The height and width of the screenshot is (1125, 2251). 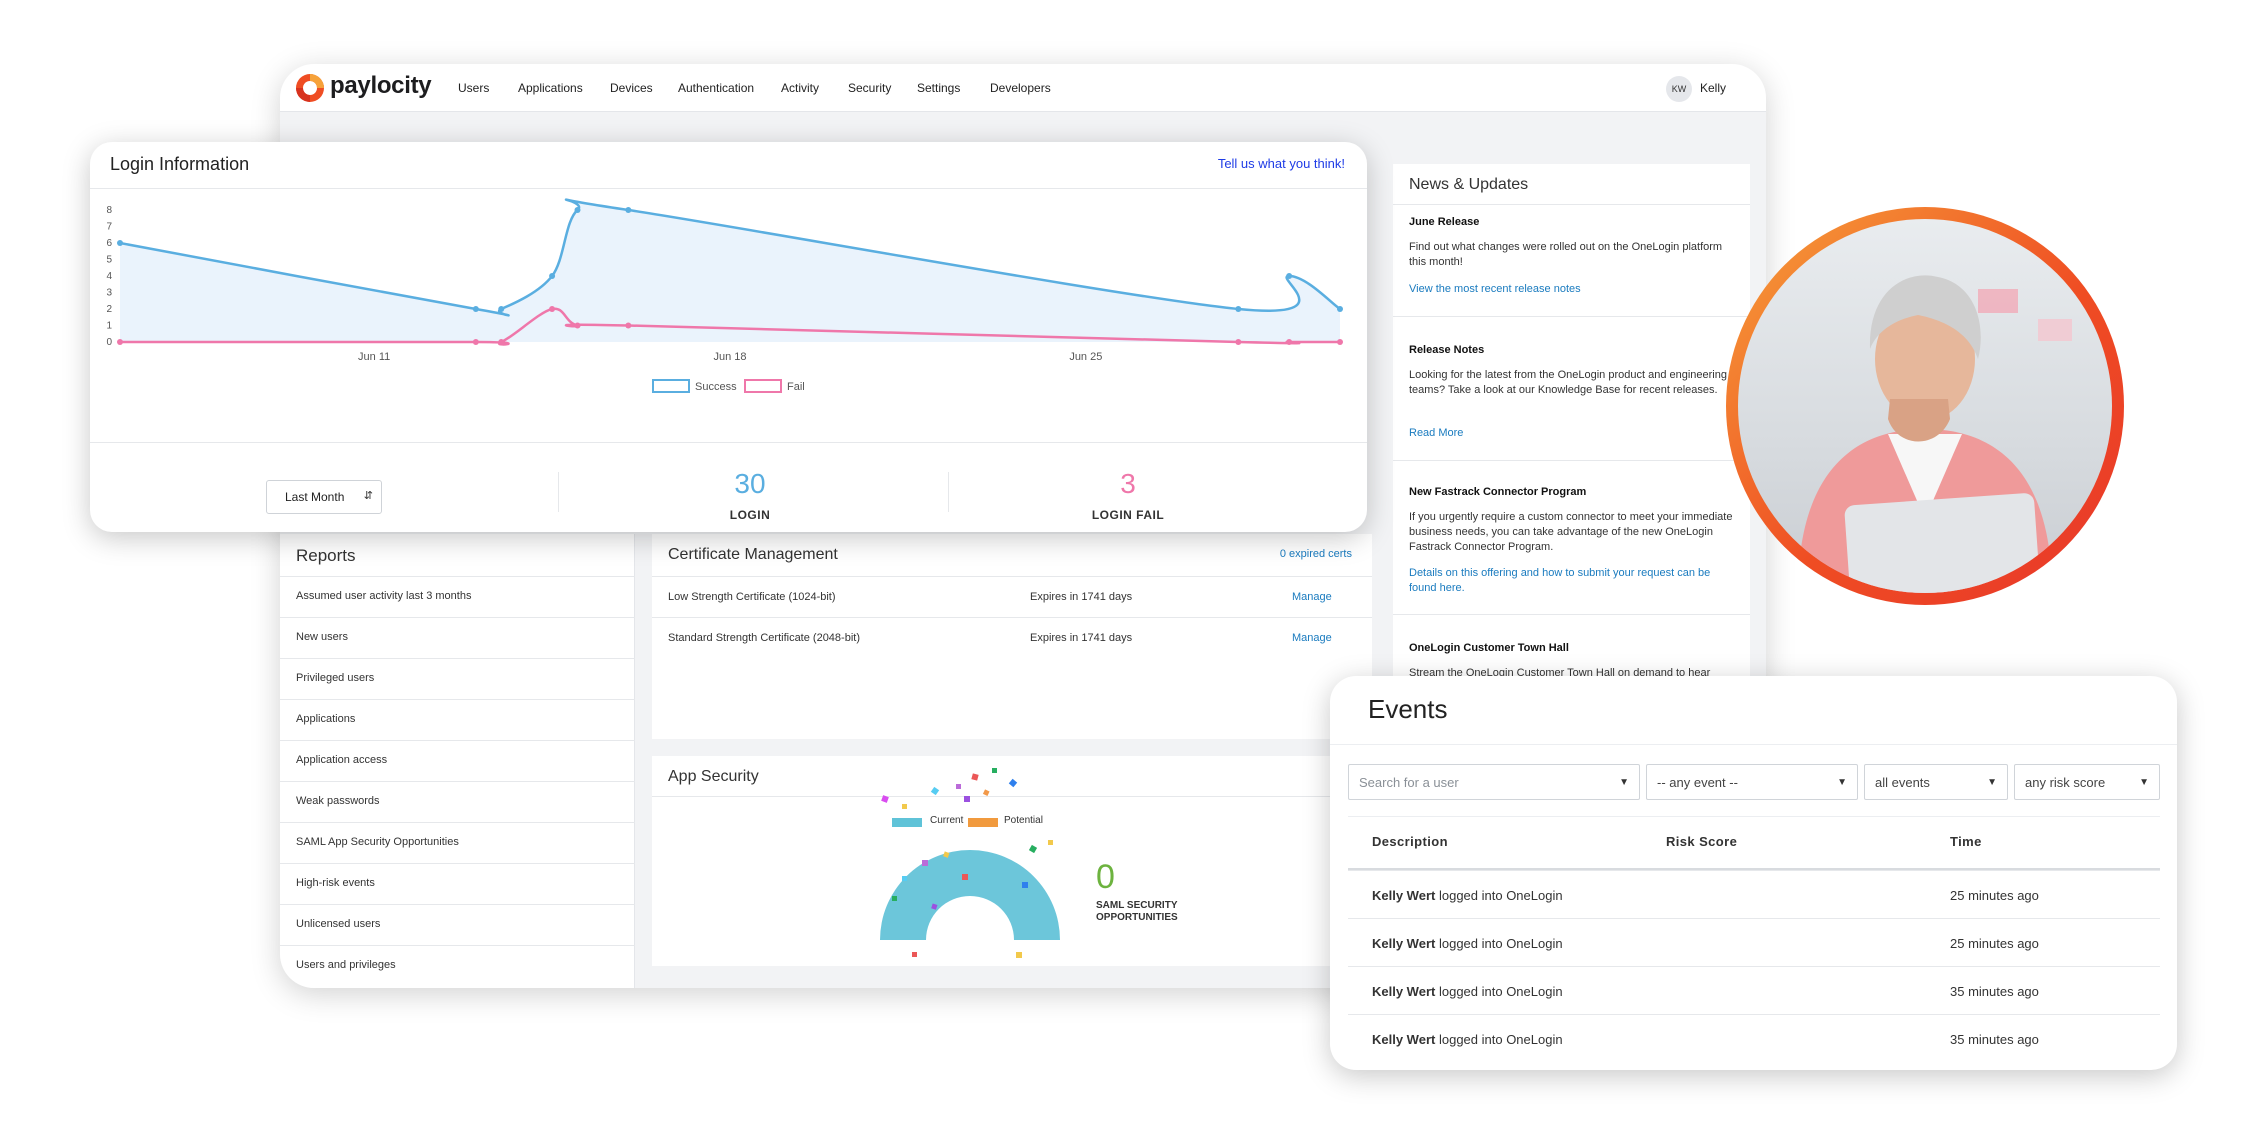 What do you see at coordinates (457, 842) in the screenshot?
I see `report-item: SAML App Security Opportunities` at bounding box center [457, 842].